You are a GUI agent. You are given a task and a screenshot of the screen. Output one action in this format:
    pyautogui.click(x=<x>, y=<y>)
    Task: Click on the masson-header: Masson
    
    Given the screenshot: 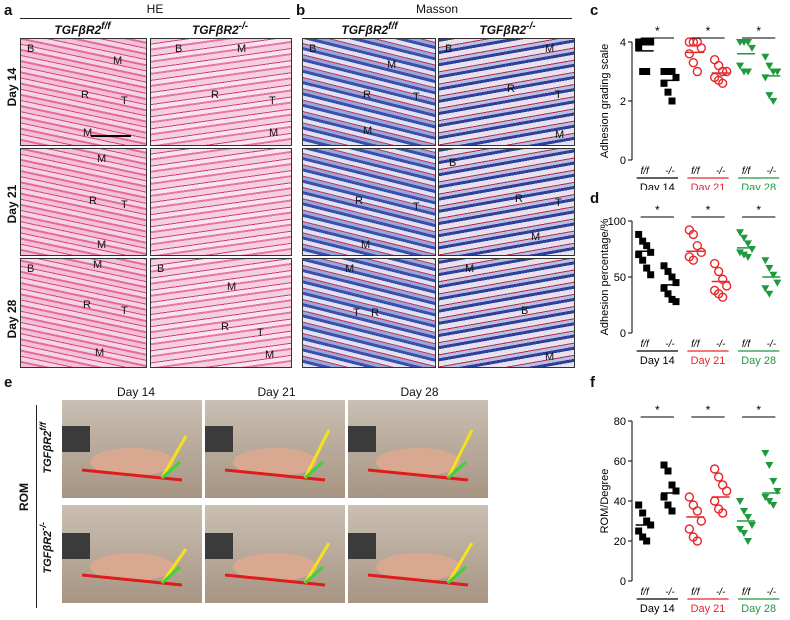 What is the action you would take?
    pyautogui.click(x=437, y=9)
    